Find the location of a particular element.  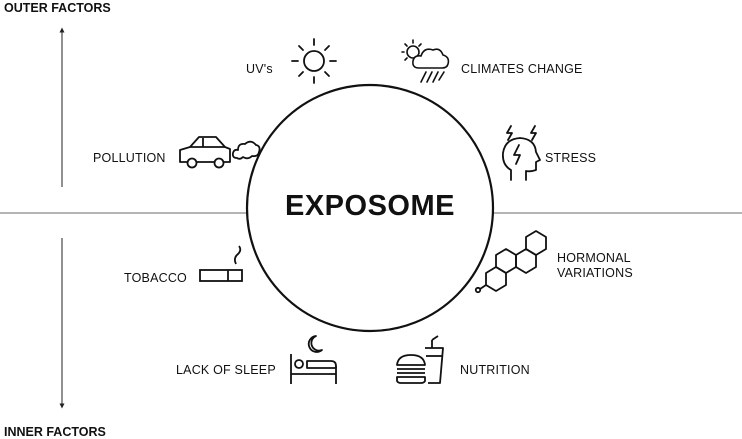

weather-icon is located at coordinates (425, 61).